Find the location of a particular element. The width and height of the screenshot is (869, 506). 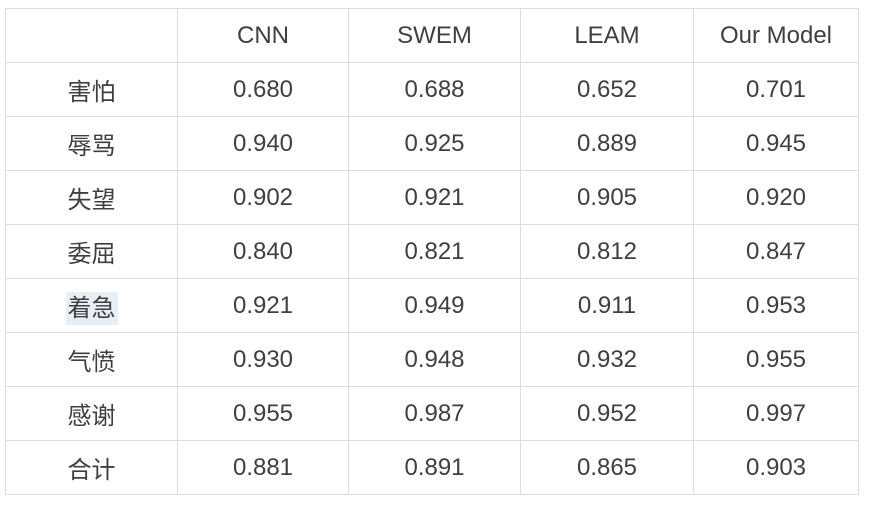

table-row: 委屈 0.840 0.821 0.812 0.847 is located at coordinates (432, 251).